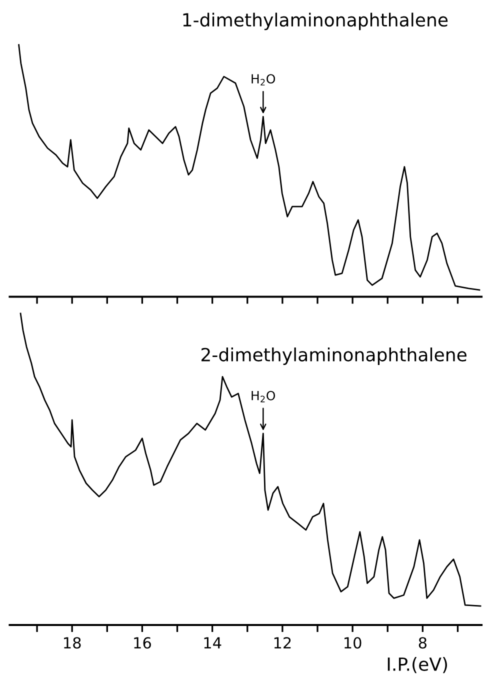  What do you see at coordinates (282, 642) in the screenshot?
I see `x-tick-label: 12` at bounding box center [282, 642].